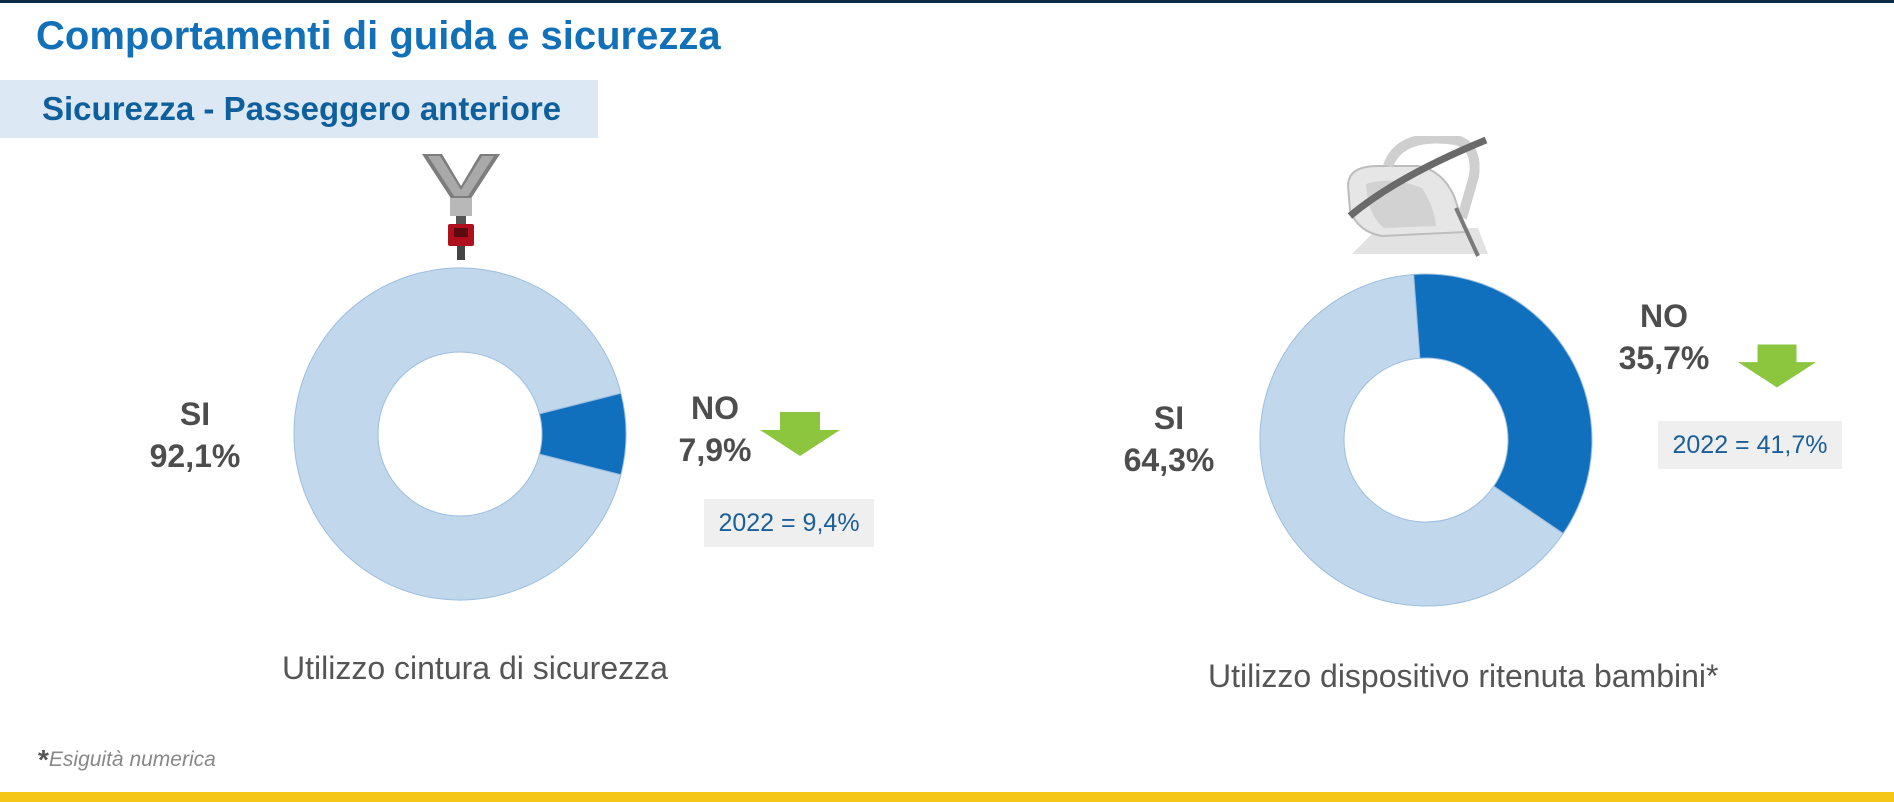 The image size is (1894, 802). I want to click on page-subtitle: Sicurezza - Passeggero anteriore, so click(302, 108).